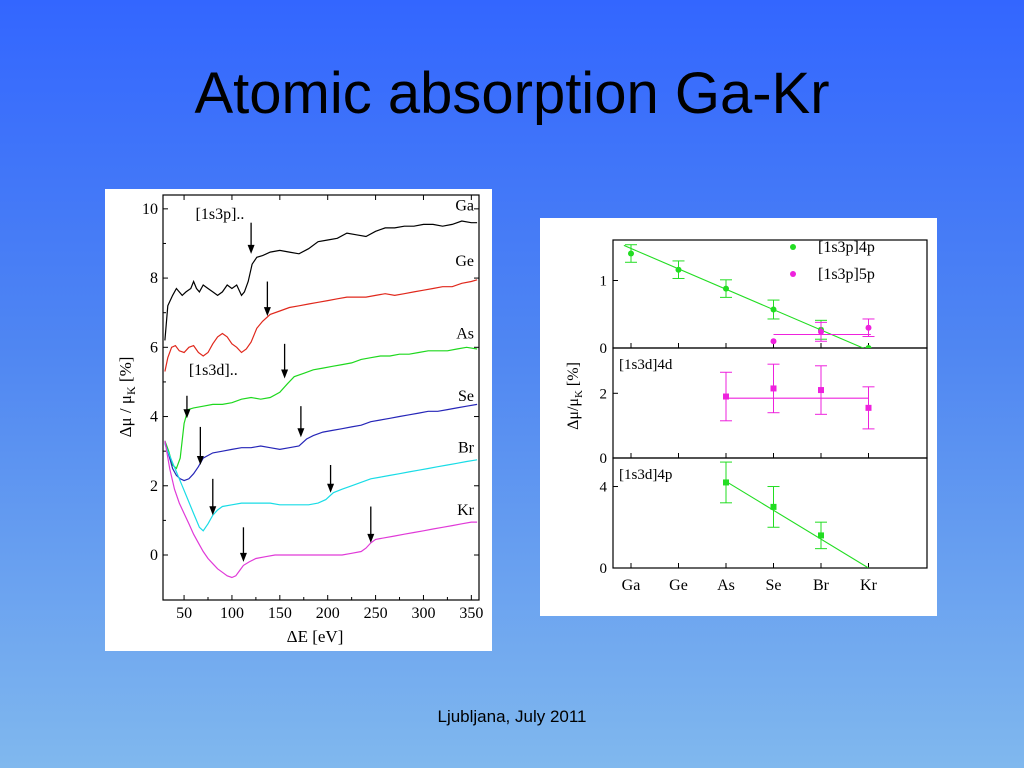 The image size is (1024, 768). What do you see at coordinates (125, 372) in the screenshot?
I see `y-axis-title-unit: [%]` at bounding box center [125, 372].